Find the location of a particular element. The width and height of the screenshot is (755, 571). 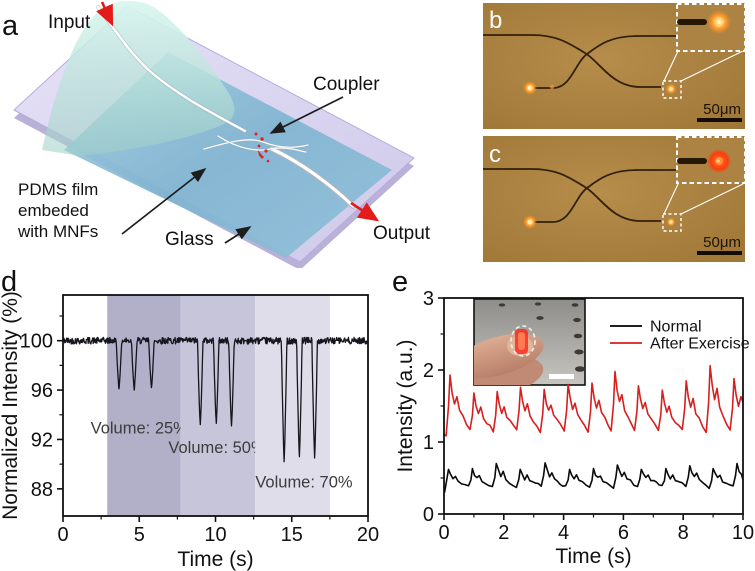

x-tick-label: 20 is located at coordinates (368, 535).